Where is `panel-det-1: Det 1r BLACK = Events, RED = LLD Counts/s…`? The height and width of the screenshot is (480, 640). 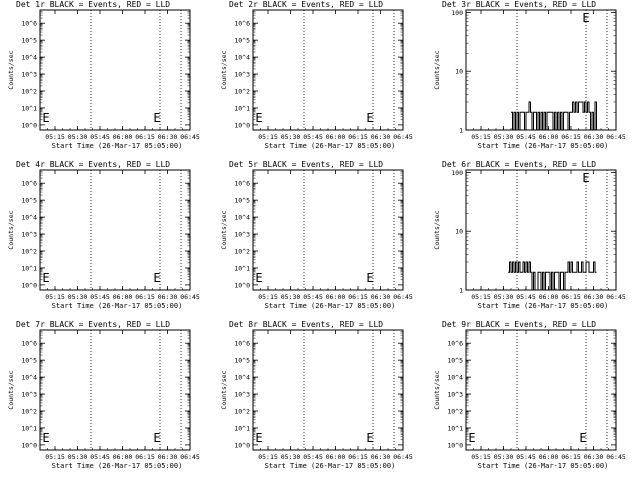
panel-det-1: Det 1r BLACK = Events, RED = LLD Counts/s… is located at coordinates (103, 75).